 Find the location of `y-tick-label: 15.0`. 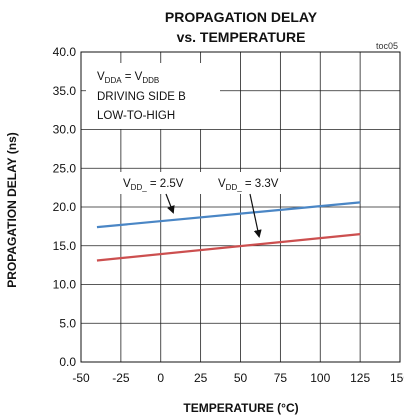

y-tick-label: 15.0 is located at coordinates (65, 246).